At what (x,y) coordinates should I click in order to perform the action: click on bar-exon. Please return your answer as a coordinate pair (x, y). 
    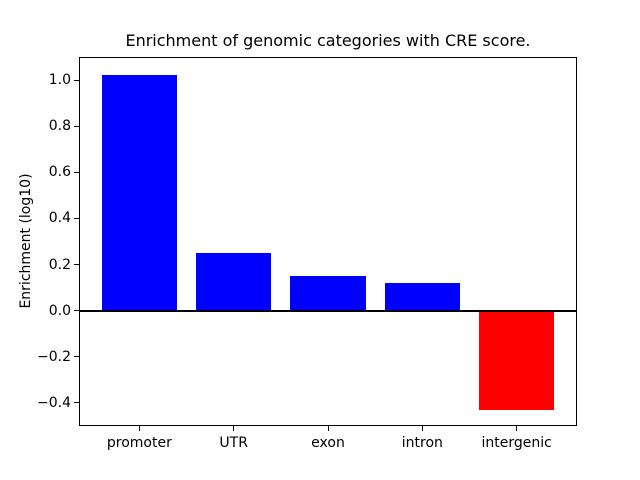
    Looking at the image, I should click on (328, 293).